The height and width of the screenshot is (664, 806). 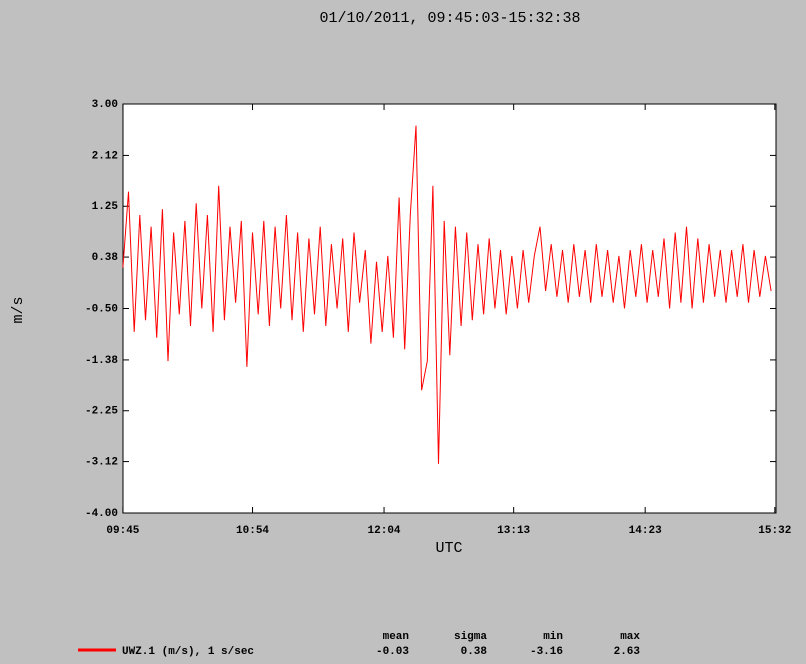 What do you see at coordinates (470, 637) in the screenshot?
I see `stat-header: sigma` at bounding box center [470, 637].